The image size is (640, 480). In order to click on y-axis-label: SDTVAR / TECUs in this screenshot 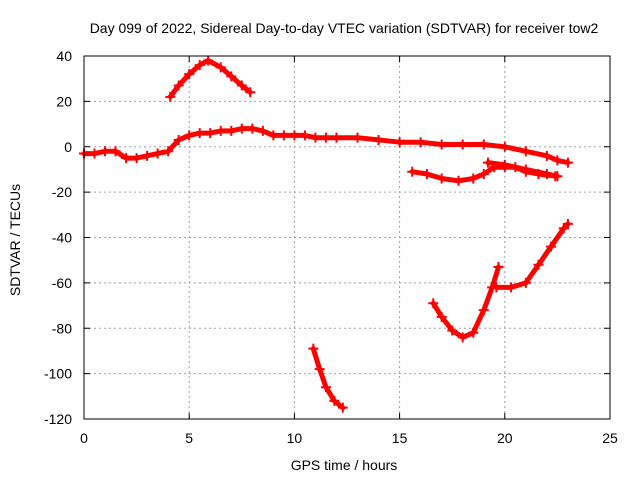, I will do `click(15, 240)`.